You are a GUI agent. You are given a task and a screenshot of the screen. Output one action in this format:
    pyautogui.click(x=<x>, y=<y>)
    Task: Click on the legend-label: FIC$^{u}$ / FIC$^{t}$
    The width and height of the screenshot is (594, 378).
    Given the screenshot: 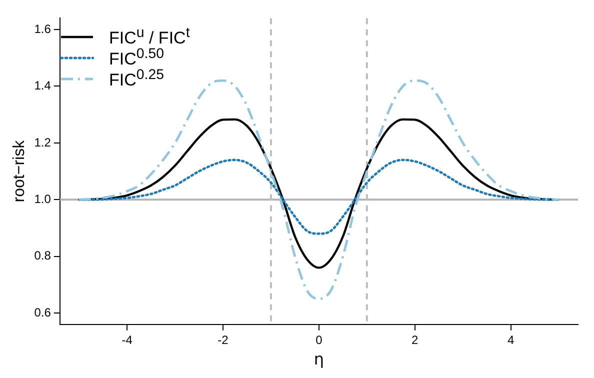 What is the action you would take?
    pyautogui.click(x=149, y=36)
    